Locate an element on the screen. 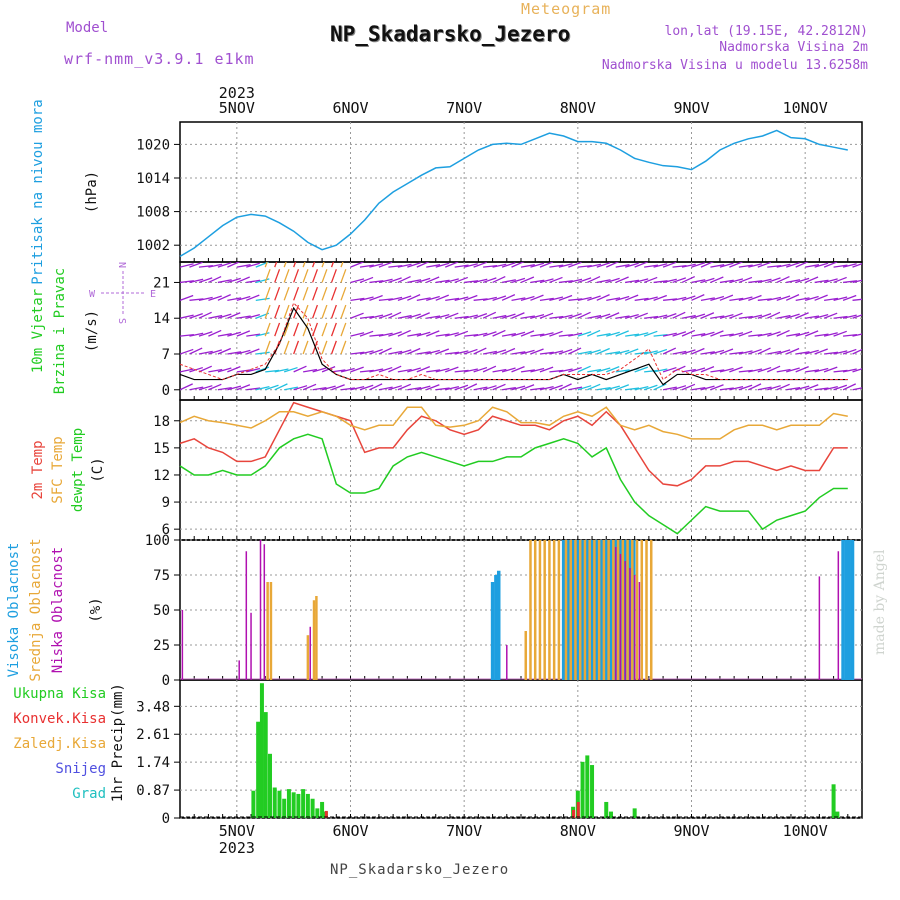 This screenshot has height=900, width=900. dewpt-line is located at coordinates (513, 484).